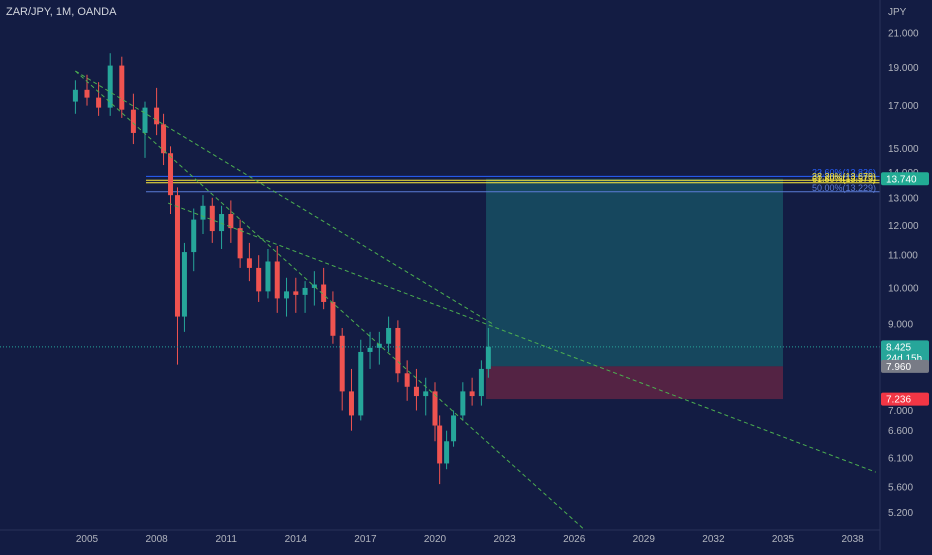 This screenshot has height=555, width=932. I want to click on current-price-tag-countdown: 24d 15h, so click(904, 358).